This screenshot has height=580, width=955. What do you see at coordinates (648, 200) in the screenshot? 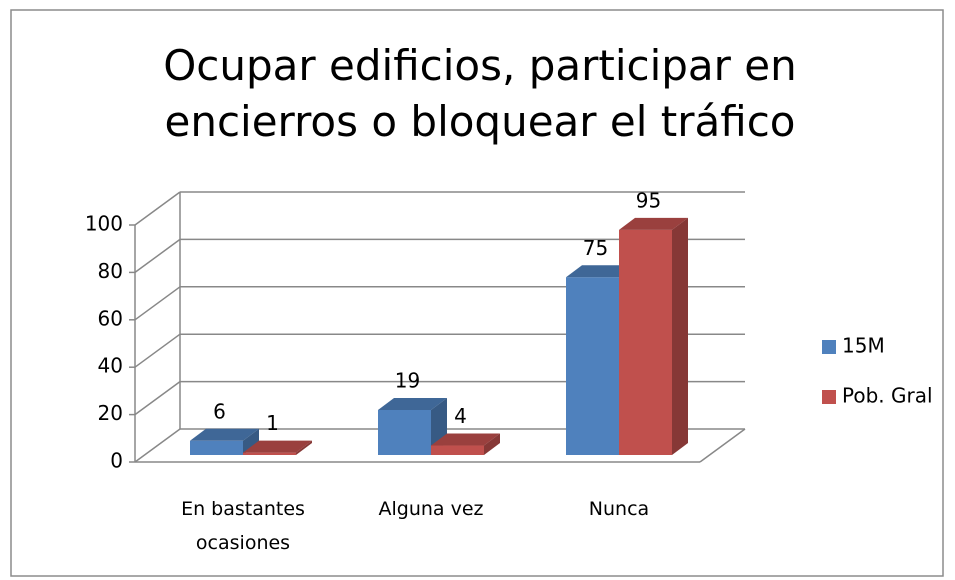
I see `data-label: 95` at bounding box center [648, 200].